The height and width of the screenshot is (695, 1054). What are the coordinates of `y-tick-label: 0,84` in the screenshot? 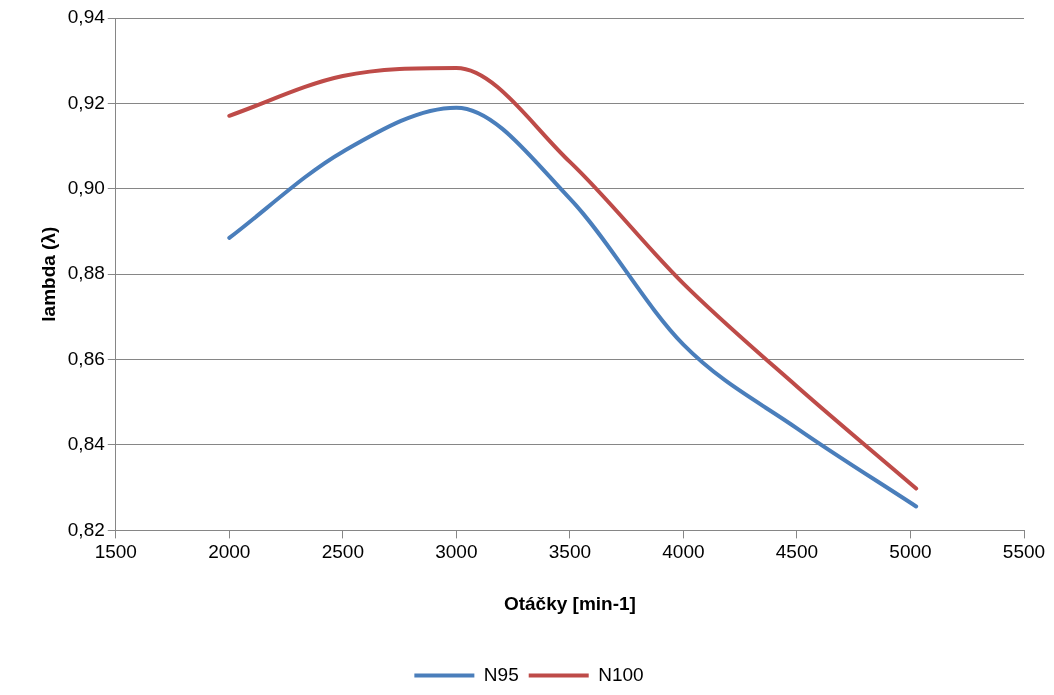 It's located at (86, 444).